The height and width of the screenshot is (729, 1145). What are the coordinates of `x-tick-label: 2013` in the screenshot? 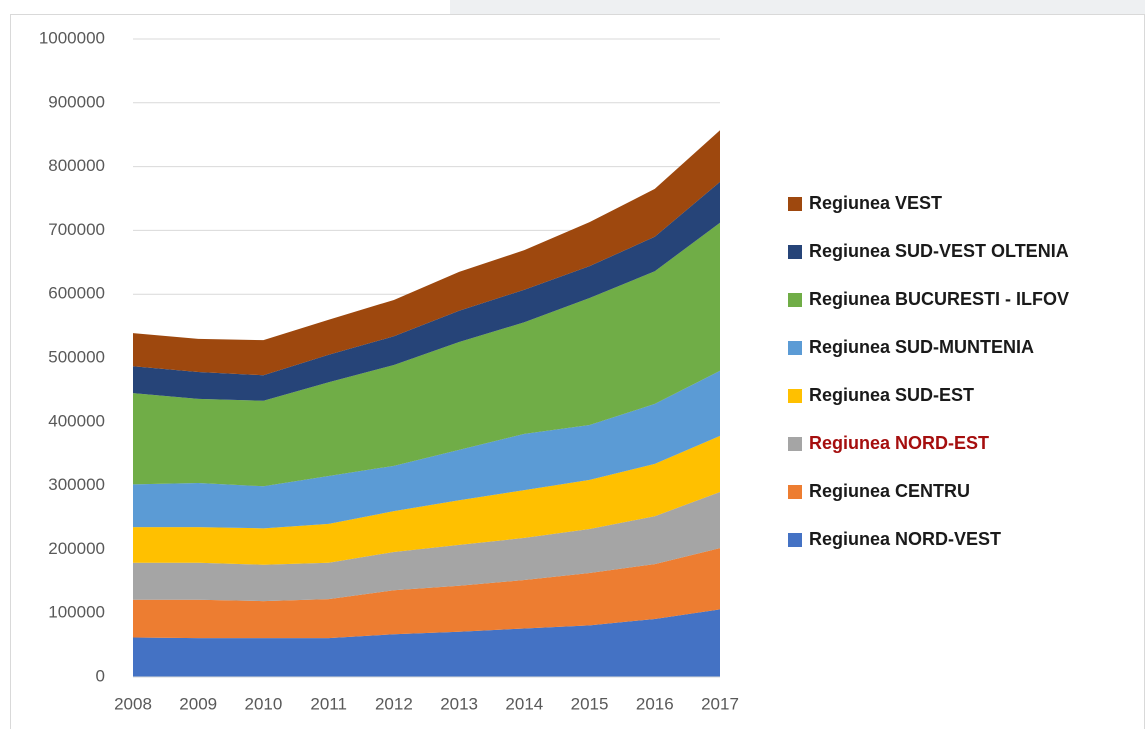 It's located at (459, 703).